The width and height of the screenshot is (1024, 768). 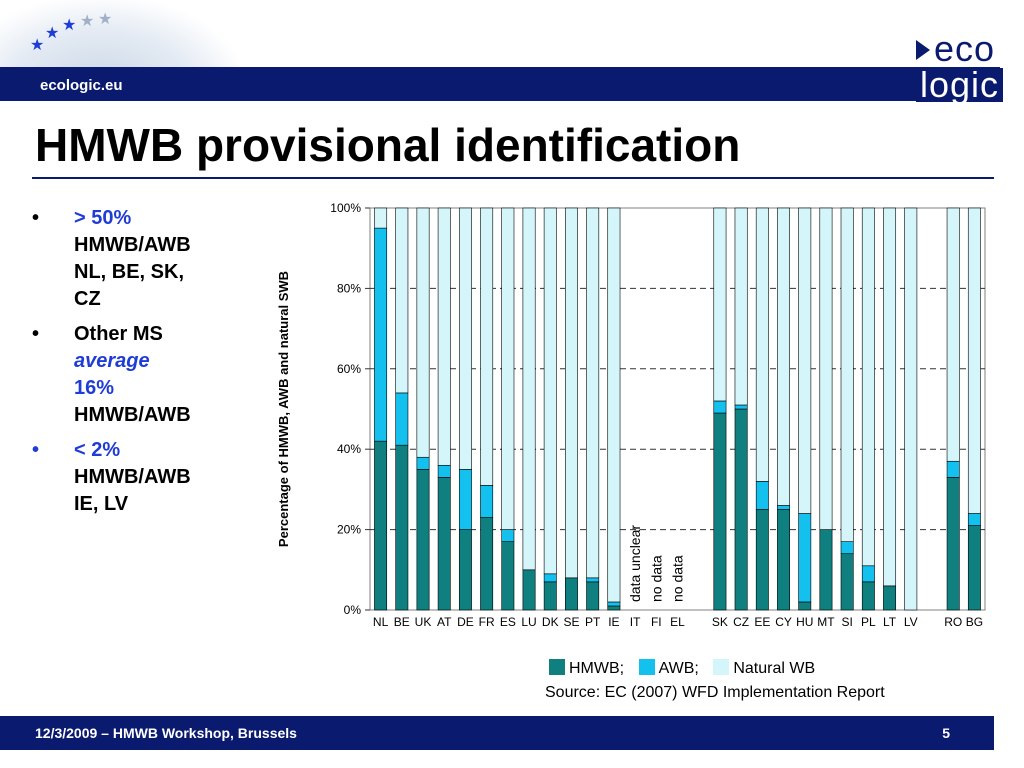 What do you see at coordinates (741, 622) in the screenshot?
I see `x-tick-label: CZ` at bounding box center [741, 622].